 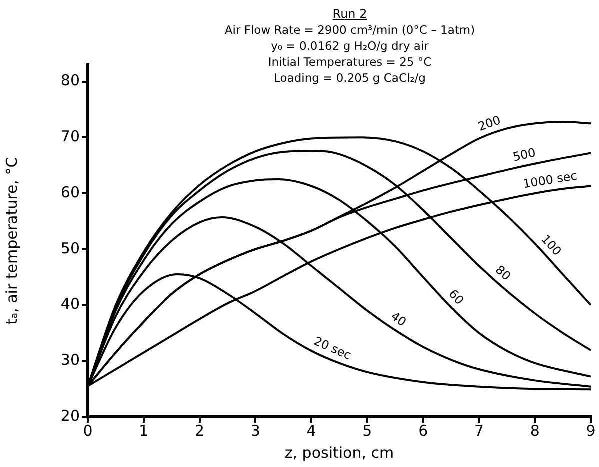 I want to click on y-tick-label: 40, so click(x=70, y=304).